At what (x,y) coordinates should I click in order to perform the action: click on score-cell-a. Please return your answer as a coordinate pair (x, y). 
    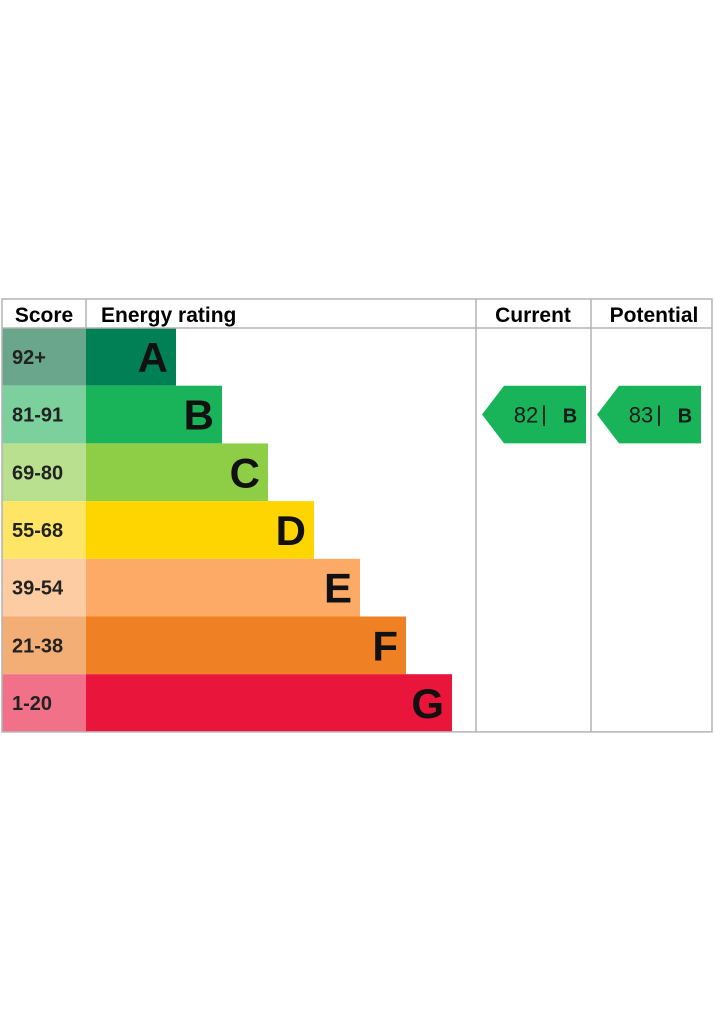
    Looking at the image, I should click on (44, 357).